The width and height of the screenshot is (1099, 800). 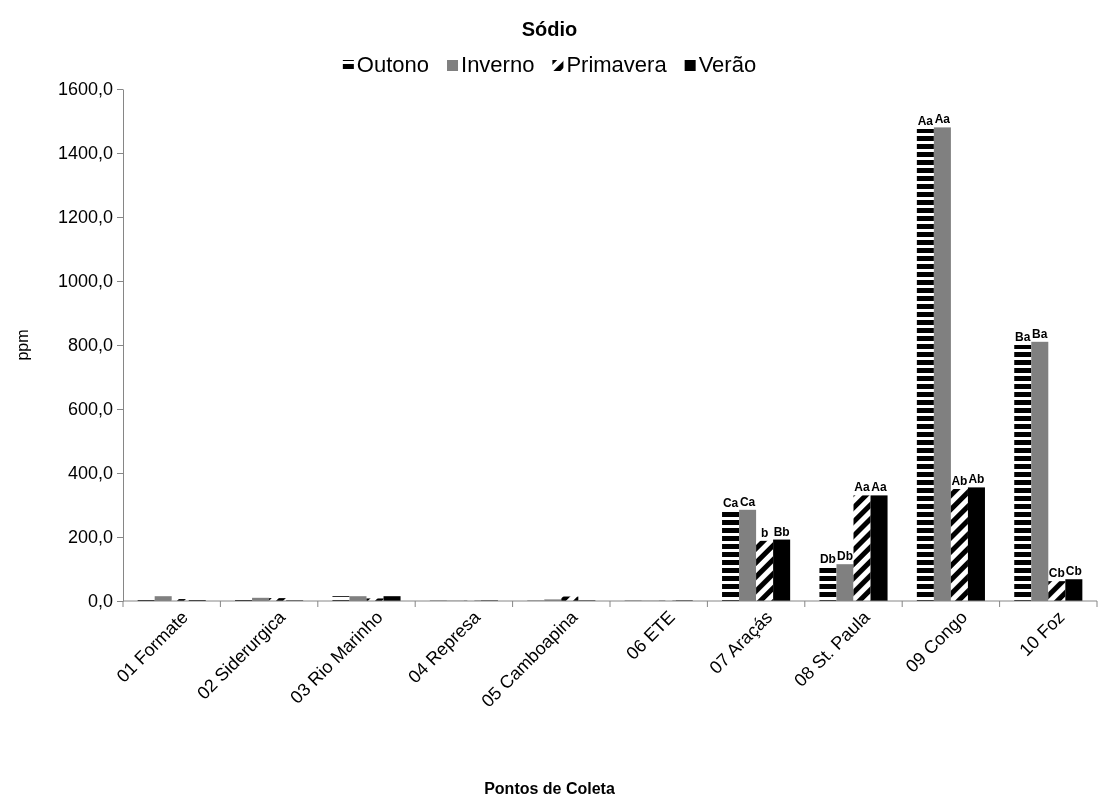 I want to click on y-tick-label: 1000,0, so click(x=85, y=281).